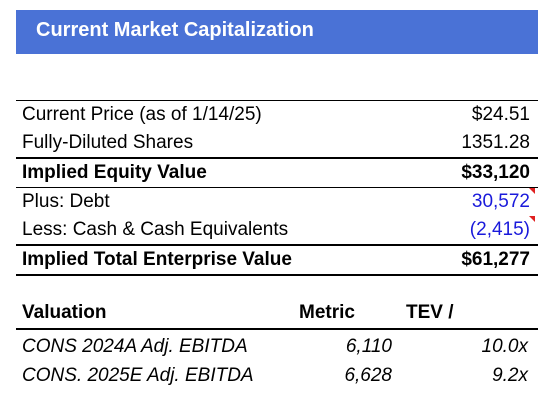 The image size is (558, 404). I want to click on table-row: CONS. 2025E Adj. EBITDA 6,628 9.2x, so click(277, 373).